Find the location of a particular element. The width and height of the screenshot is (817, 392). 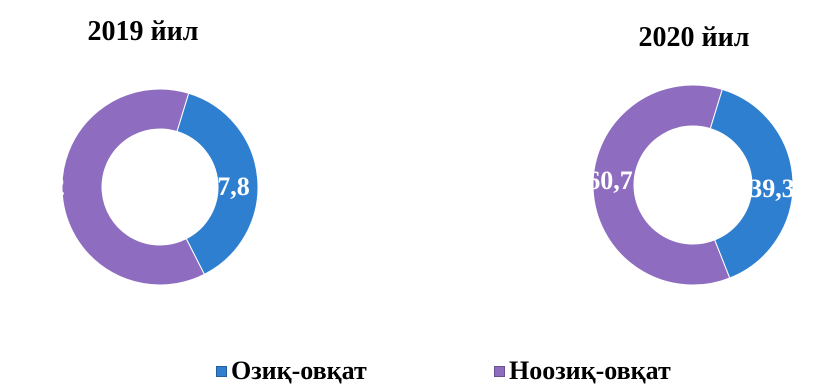

legend-item-food: Озиқ-овқат is located at coordinates (291, 371).